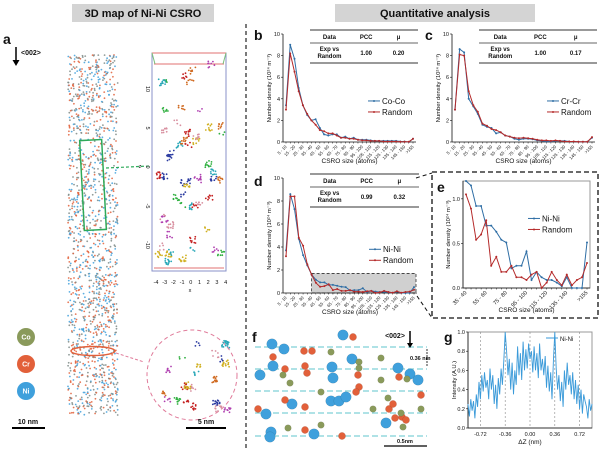 The image size is (600, 451). I want to click on element-label: Co, so click(25, 338).